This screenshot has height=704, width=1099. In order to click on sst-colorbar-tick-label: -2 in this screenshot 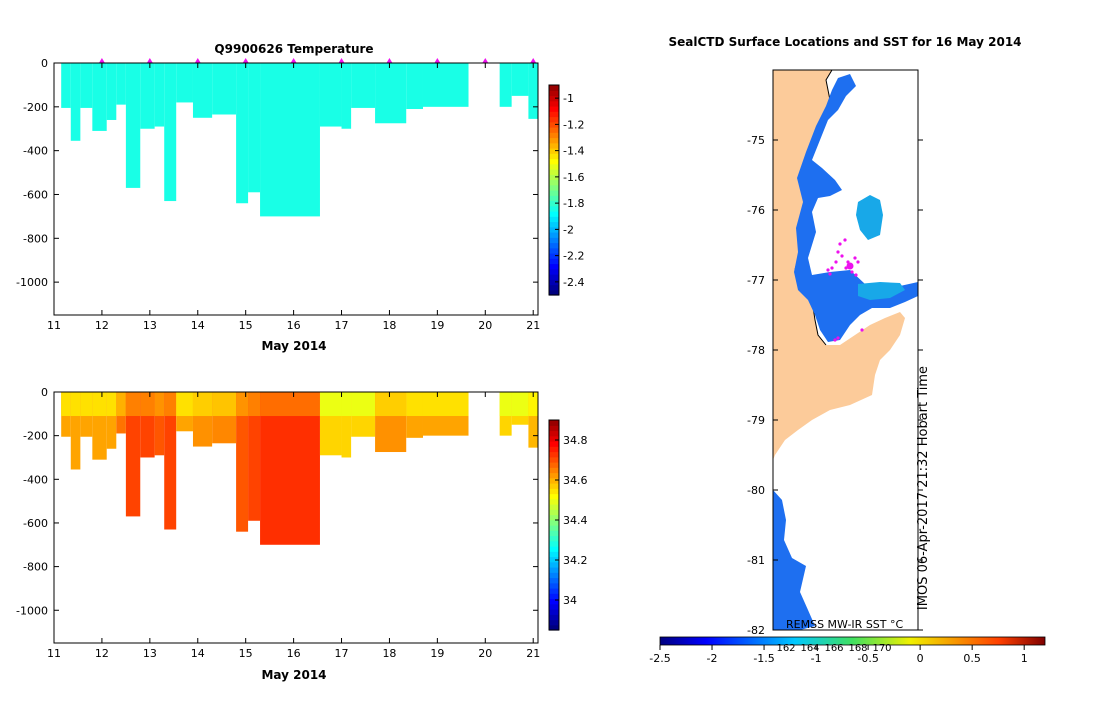, I will do `click(712, 658)`.